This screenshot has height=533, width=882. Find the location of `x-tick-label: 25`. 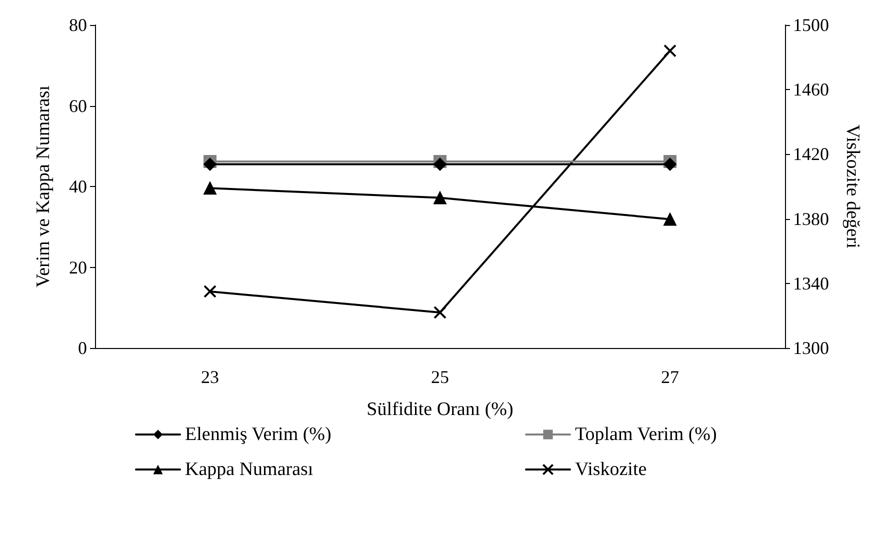

x-tick-label: 25 is located at coordinates (440, 377).